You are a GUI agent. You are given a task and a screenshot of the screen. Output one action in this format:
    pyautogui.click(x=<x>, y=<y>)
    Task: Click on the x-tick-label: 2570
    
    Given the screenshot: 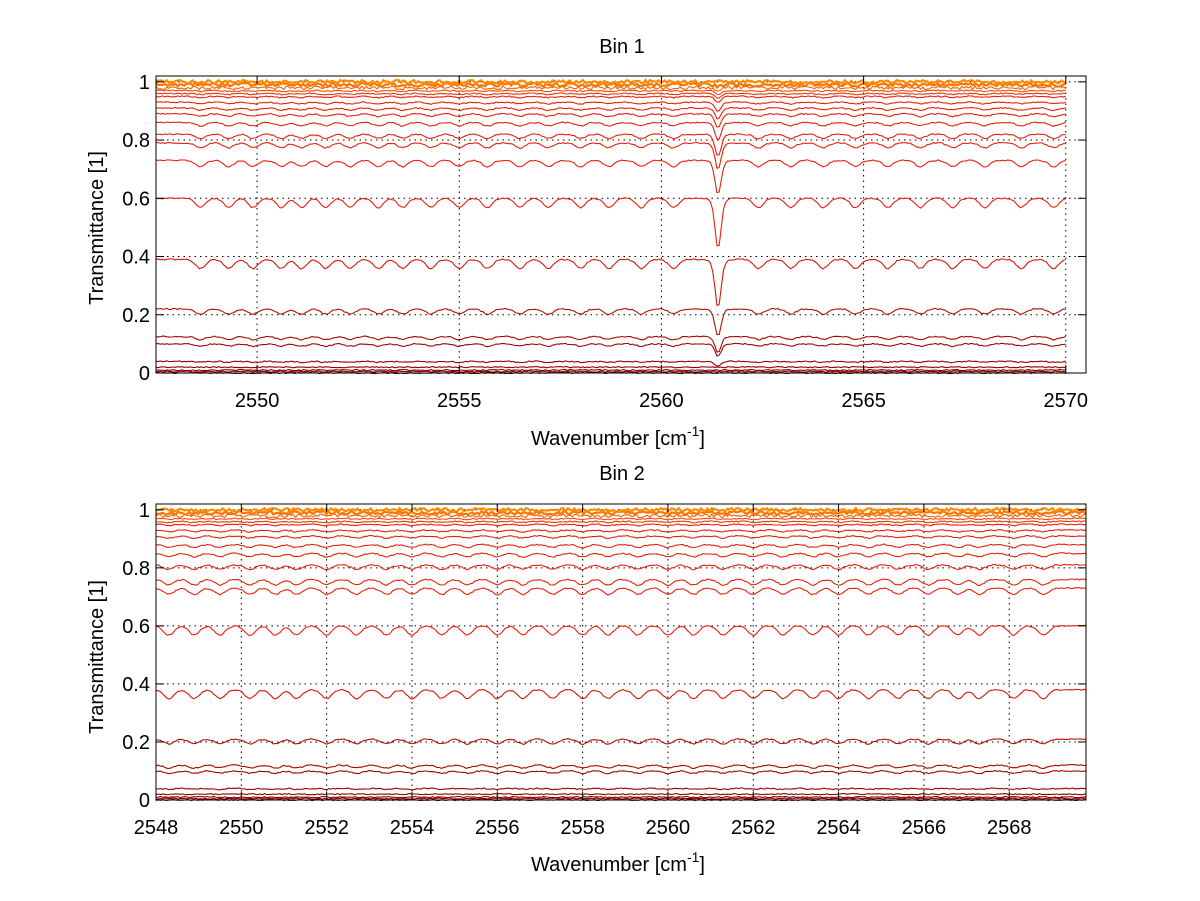 What is the action you would take?
    pyautogui.click(x=1066, y=401)
    